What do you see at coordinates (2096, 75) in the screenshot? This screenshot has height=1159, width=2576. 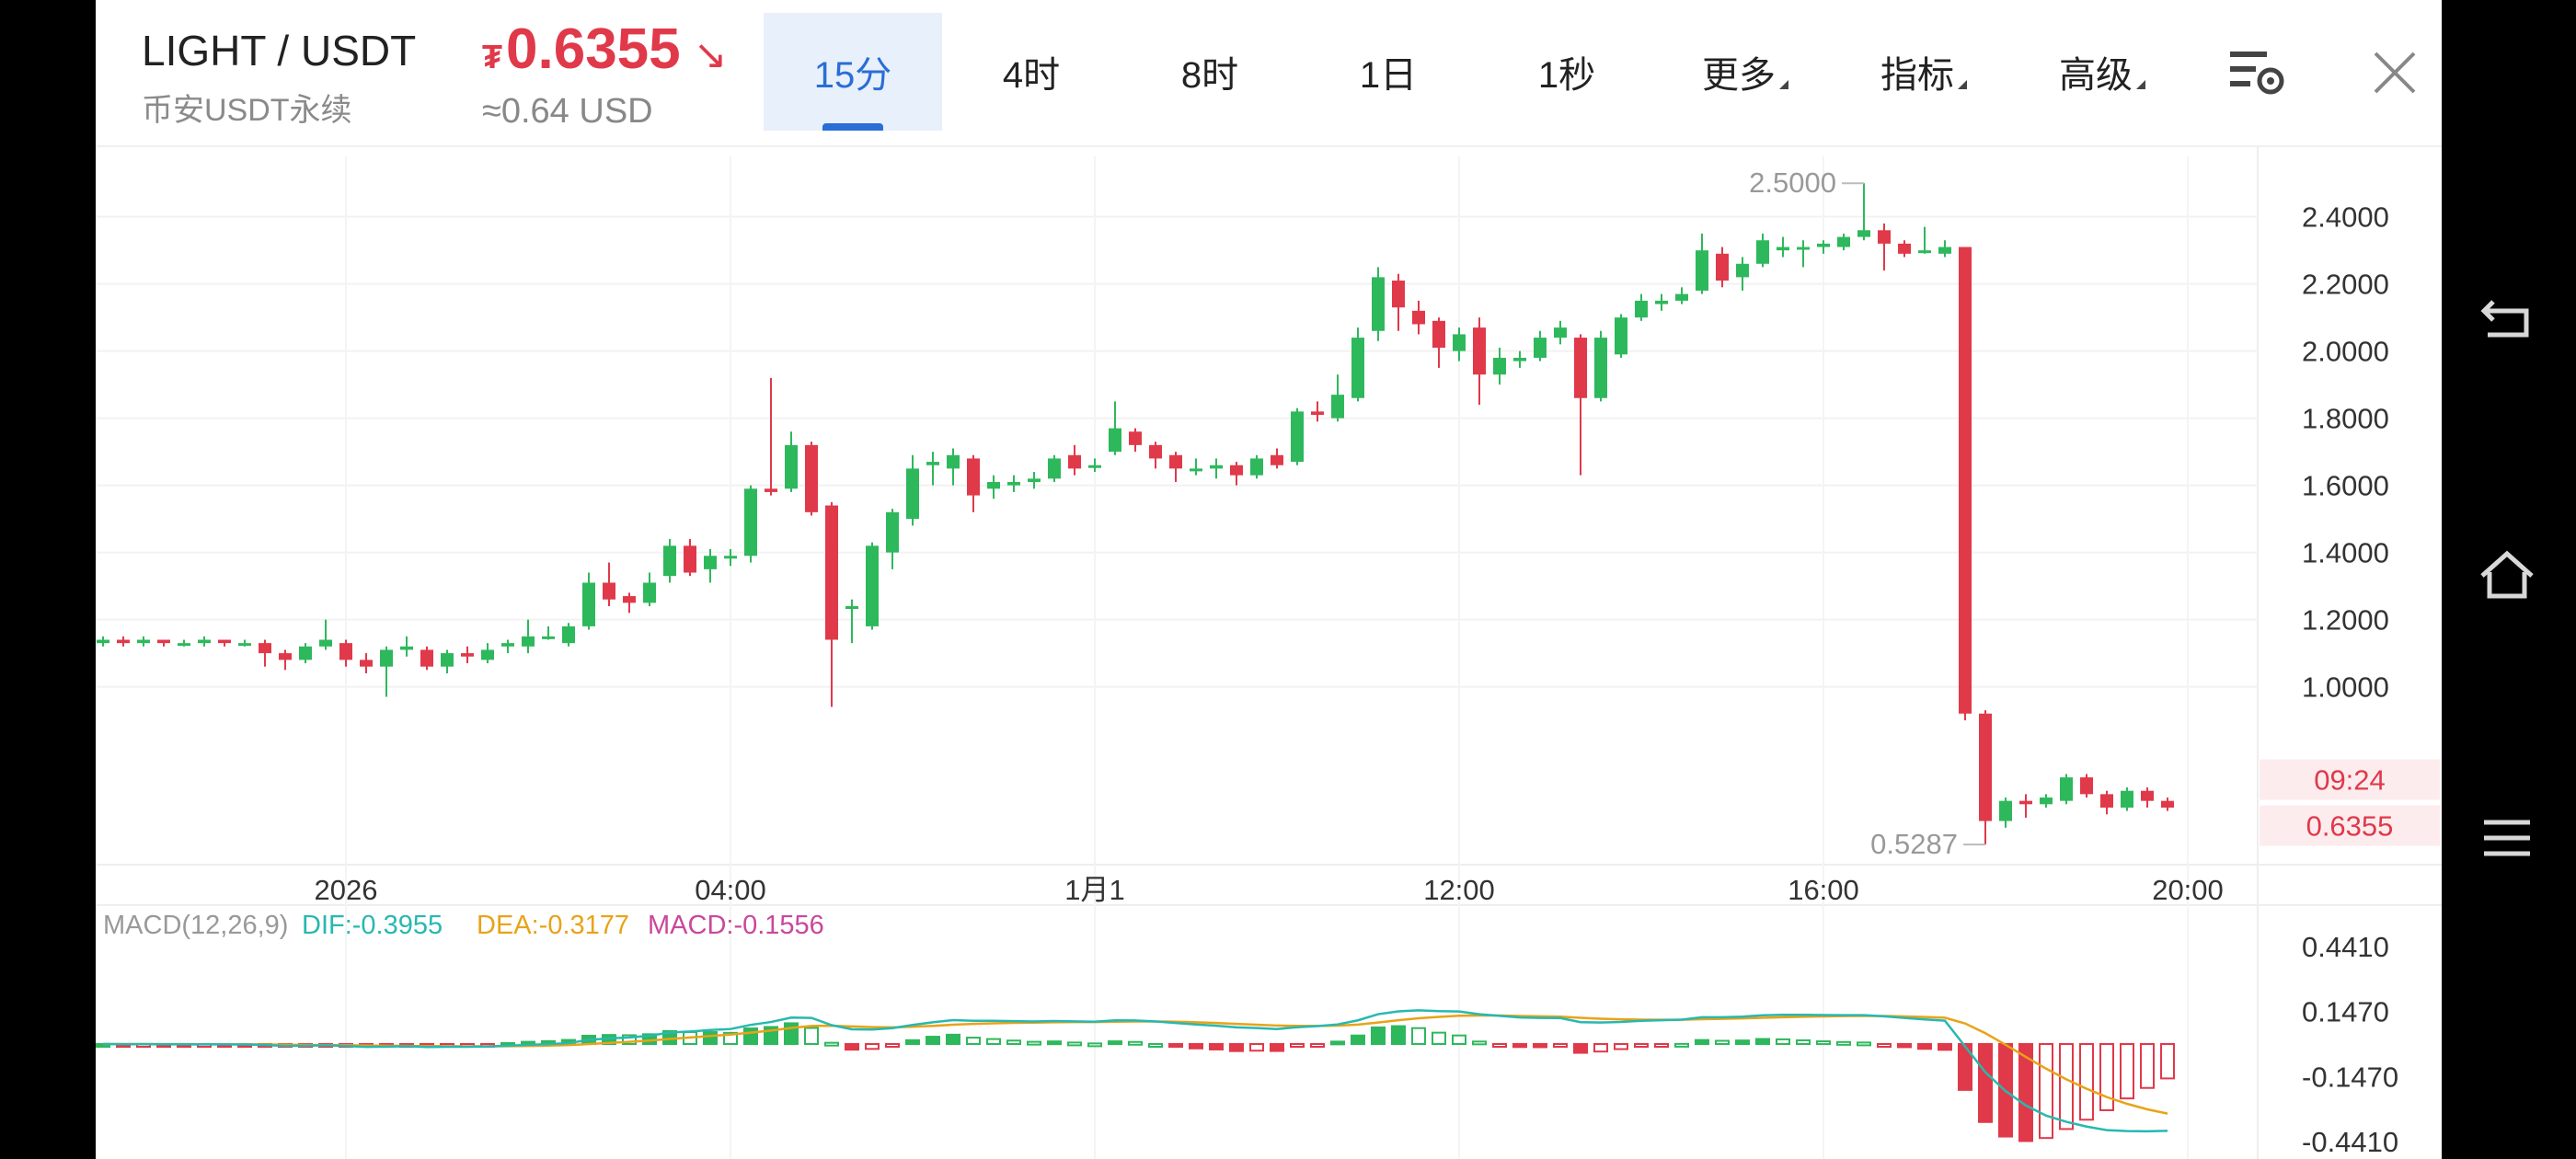 I see `tab-label: 高级` at bounding box center [2096, 75].